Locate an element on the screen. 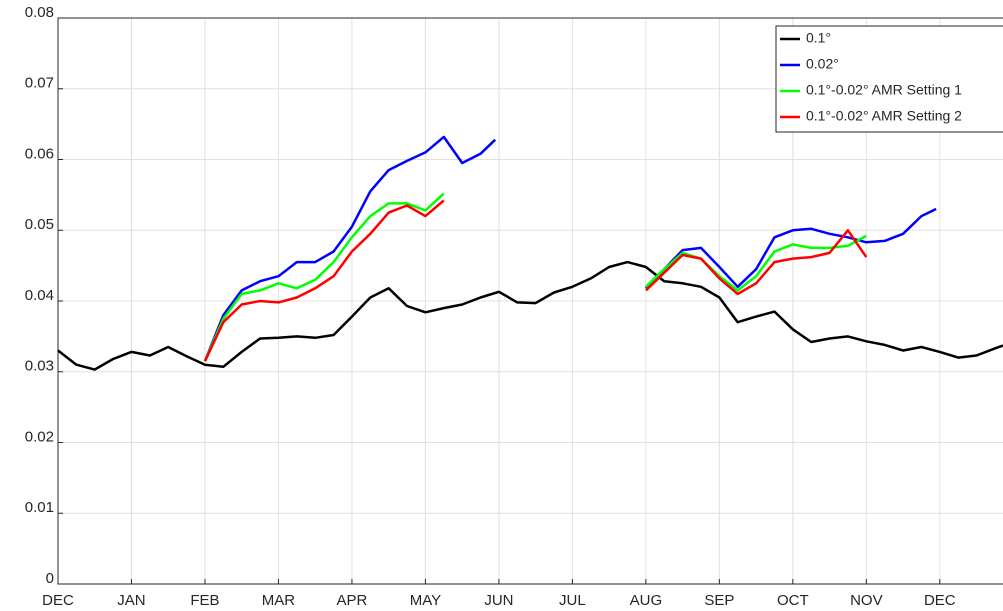  x-tick-label: JAN is located at coordinates (131, 600).